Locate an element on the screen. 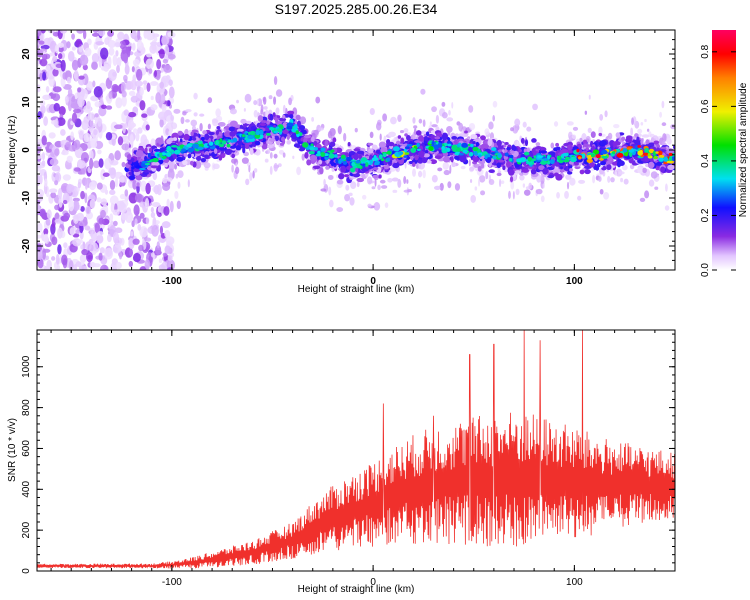  snr-ytick-label: 200 is located at coordinates (26, 529).